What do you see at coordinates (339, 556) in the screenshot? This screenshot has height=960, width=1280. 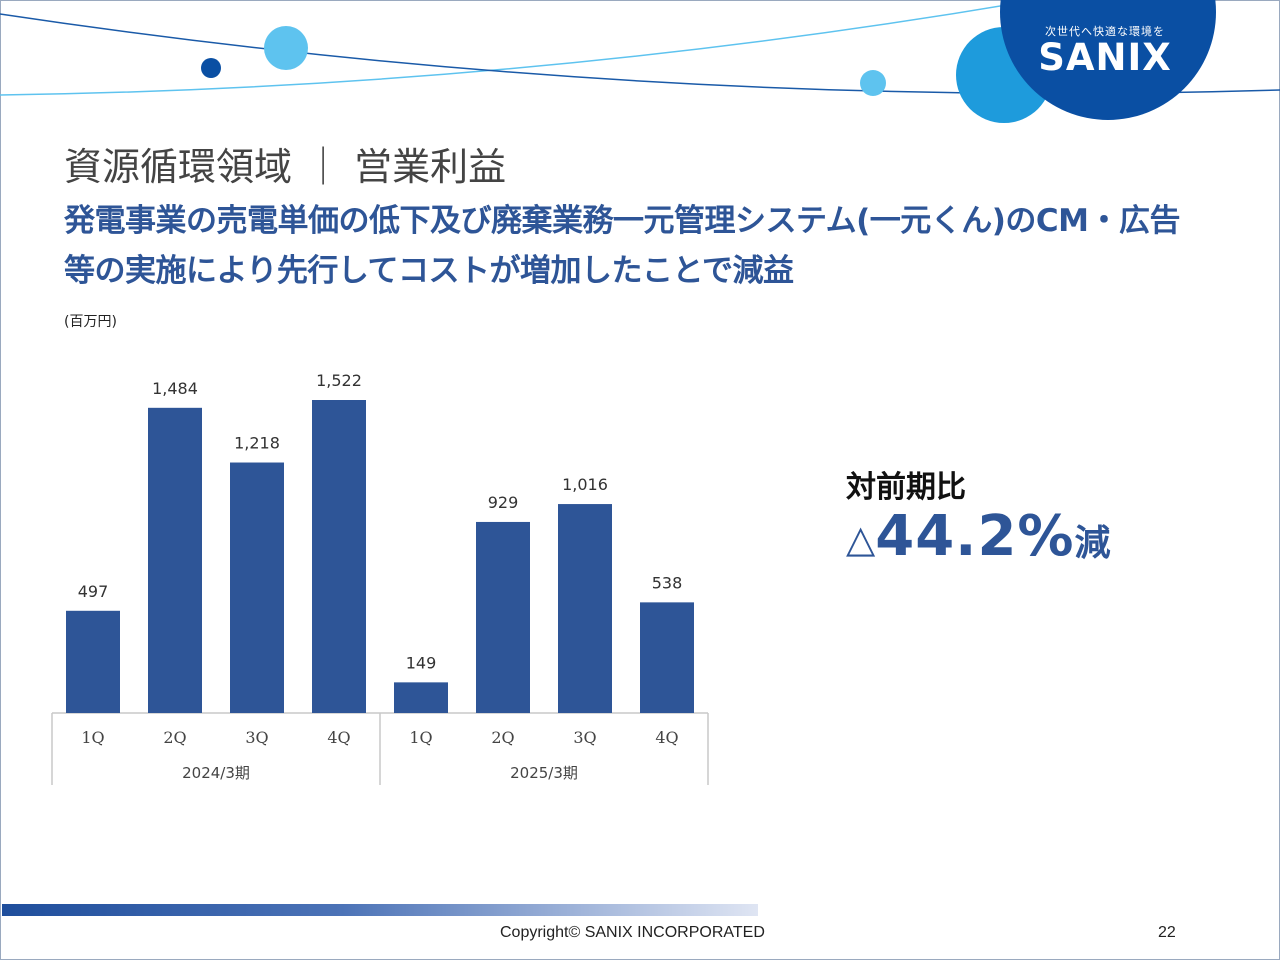 I see `bar-2024/3期-4Q` at bounding box center [339, 556].